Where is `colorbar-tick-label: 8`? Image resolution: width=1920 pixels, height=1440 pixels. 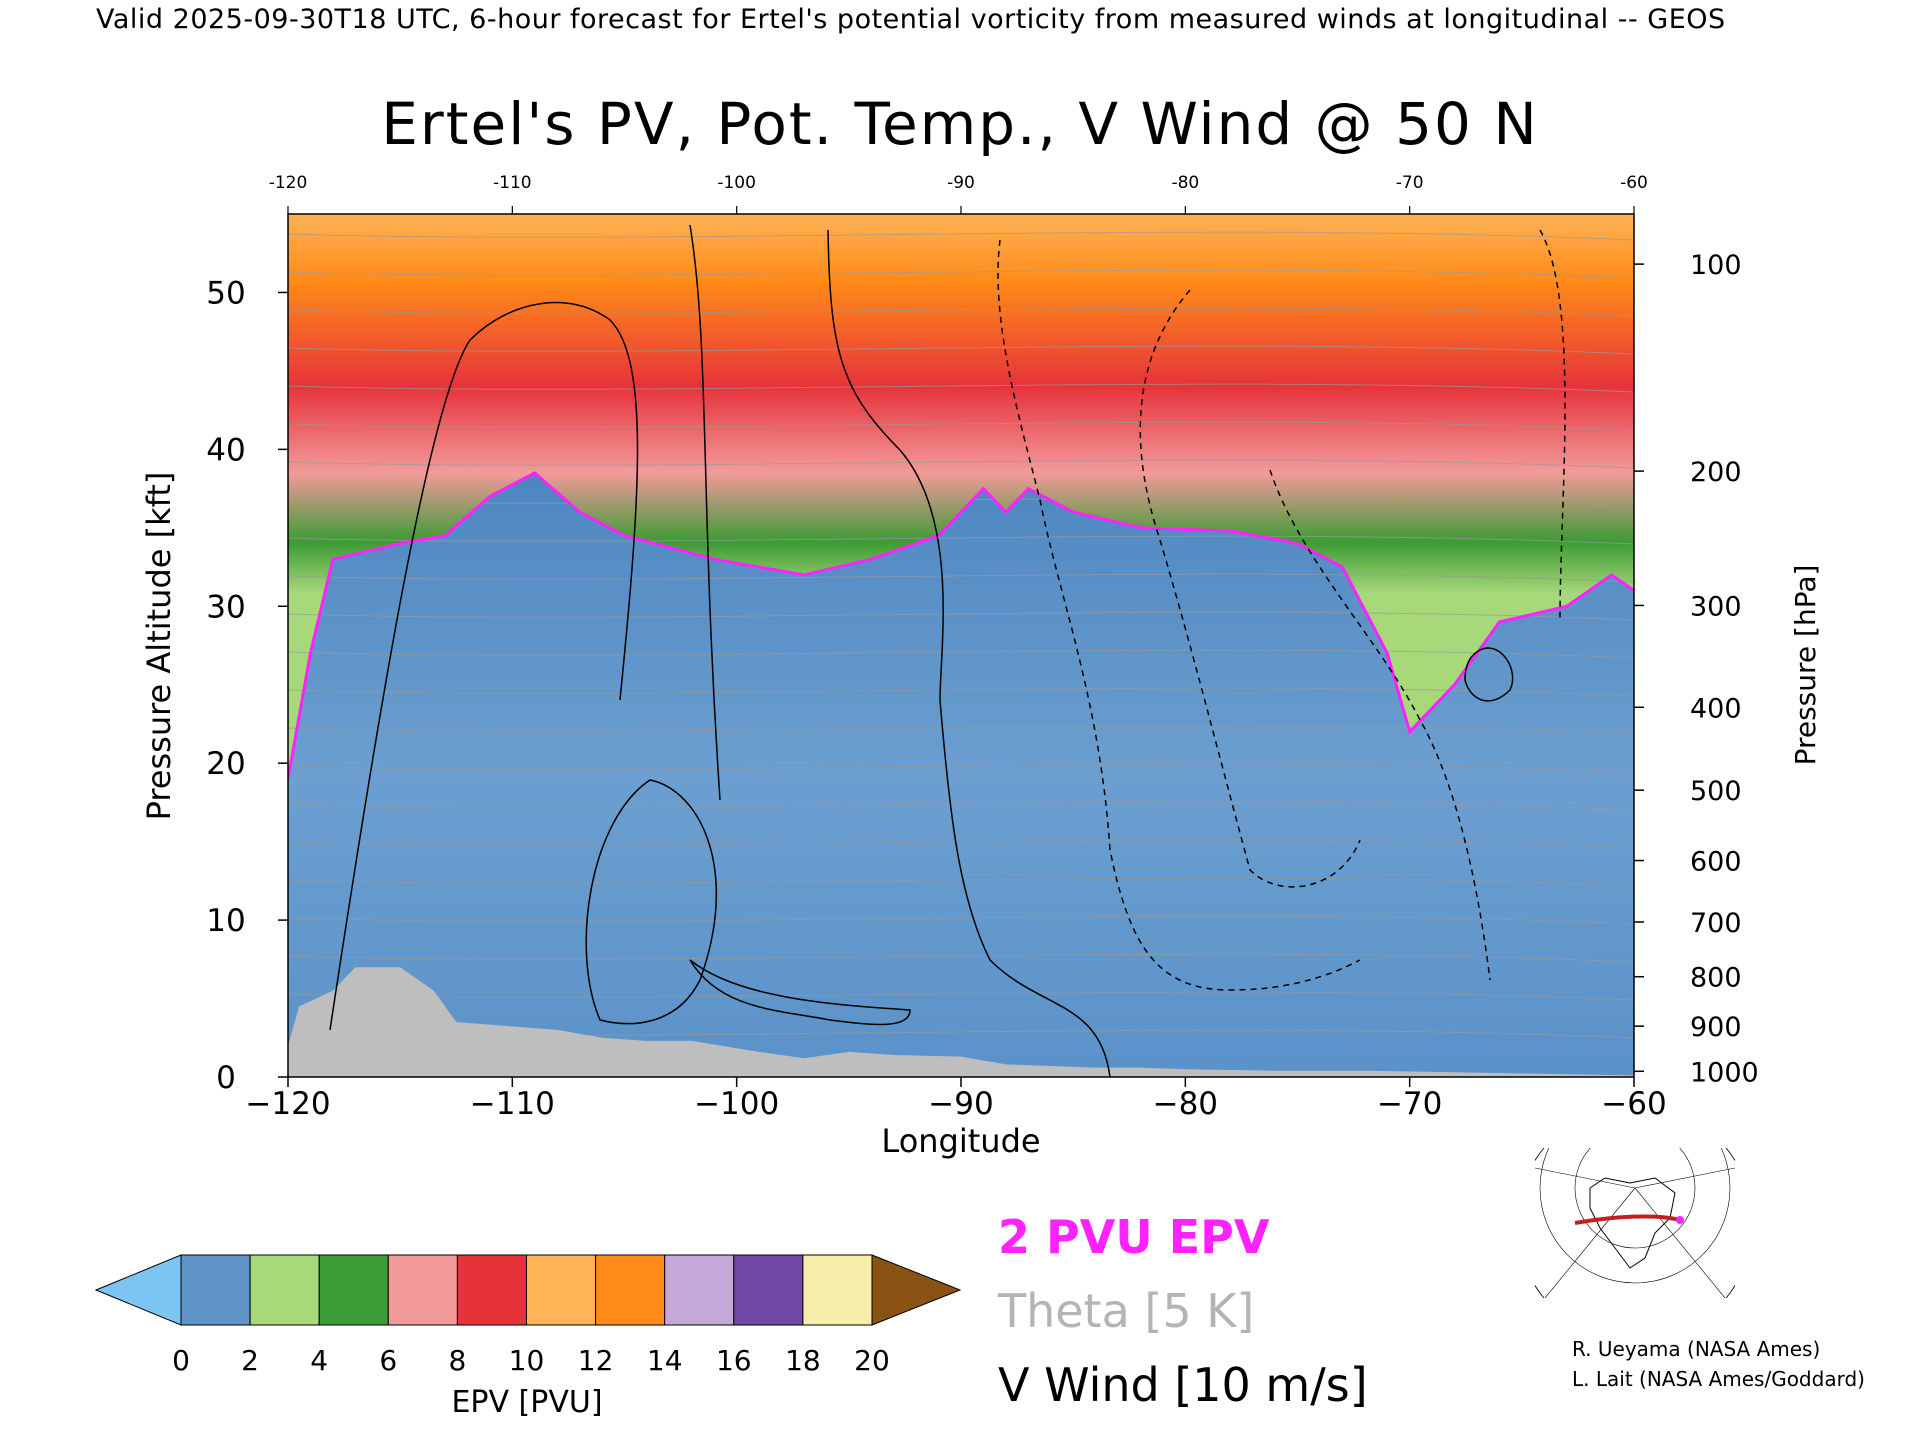 colorbar-tick-label: 8 is located at coordinates (457, 1360).